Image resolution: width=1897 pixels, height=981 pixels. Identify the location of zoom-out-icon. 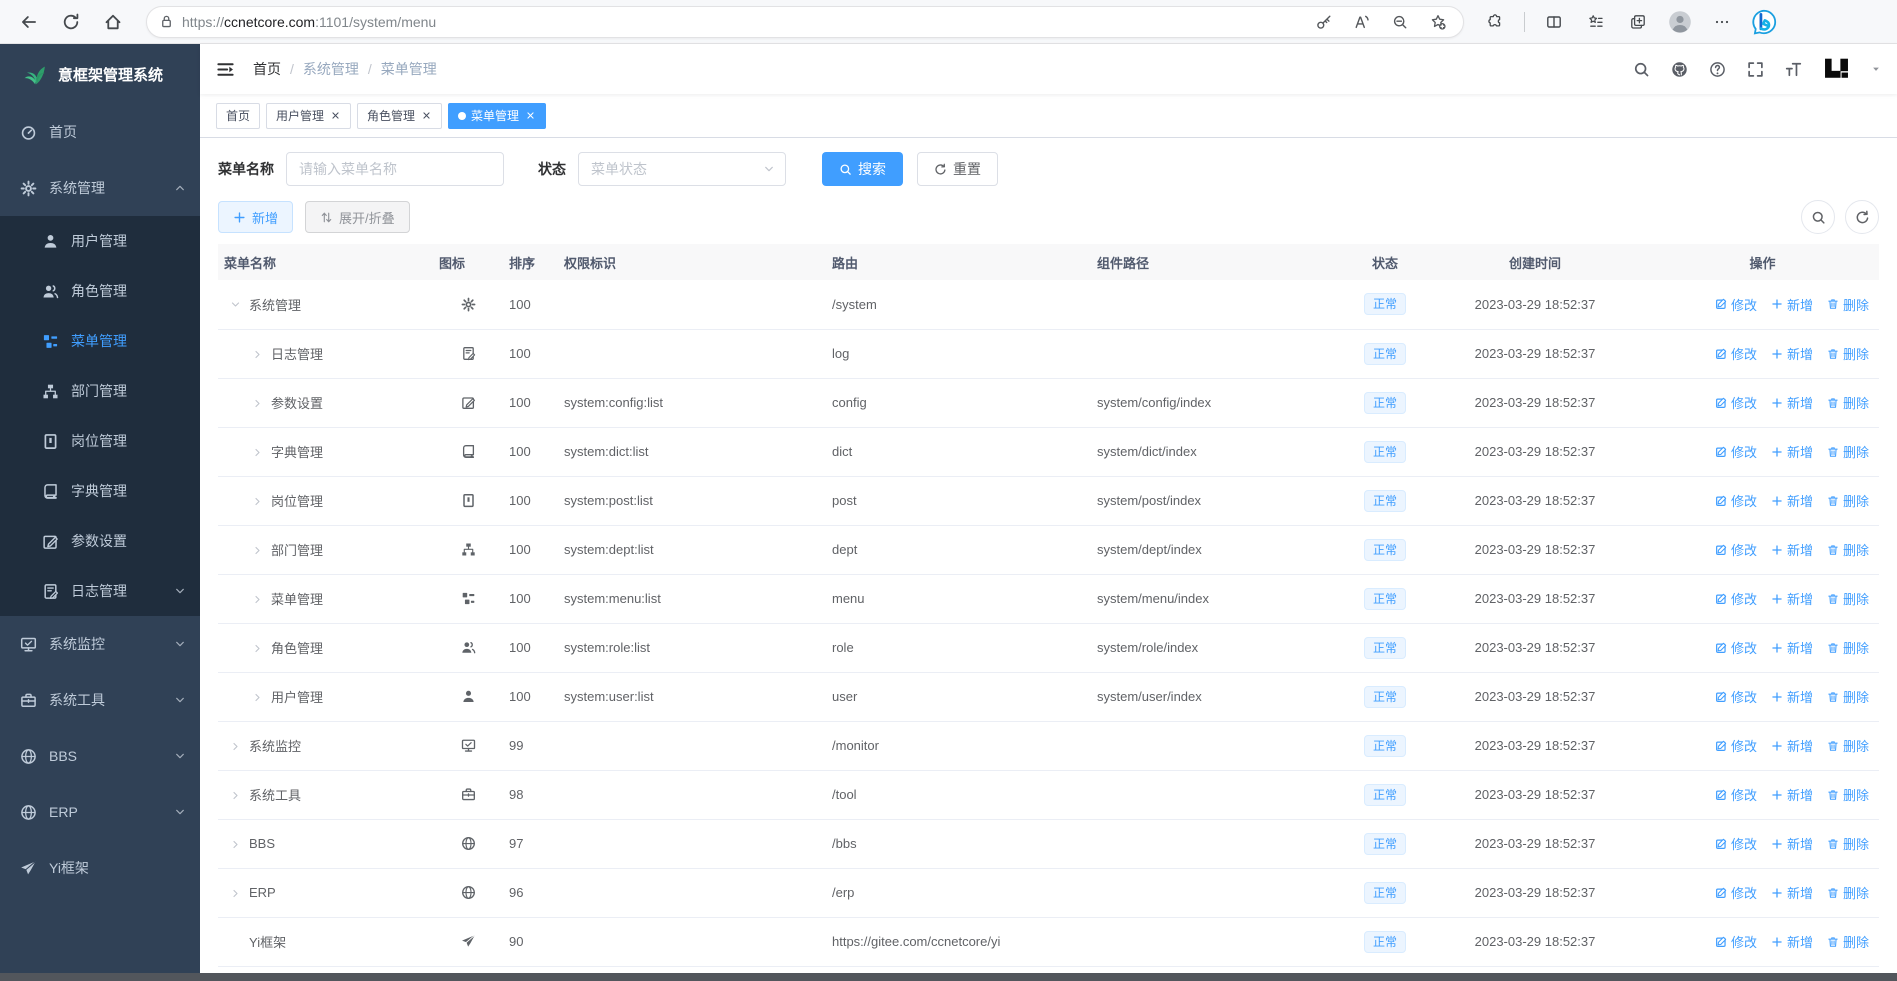
(1400, 22).